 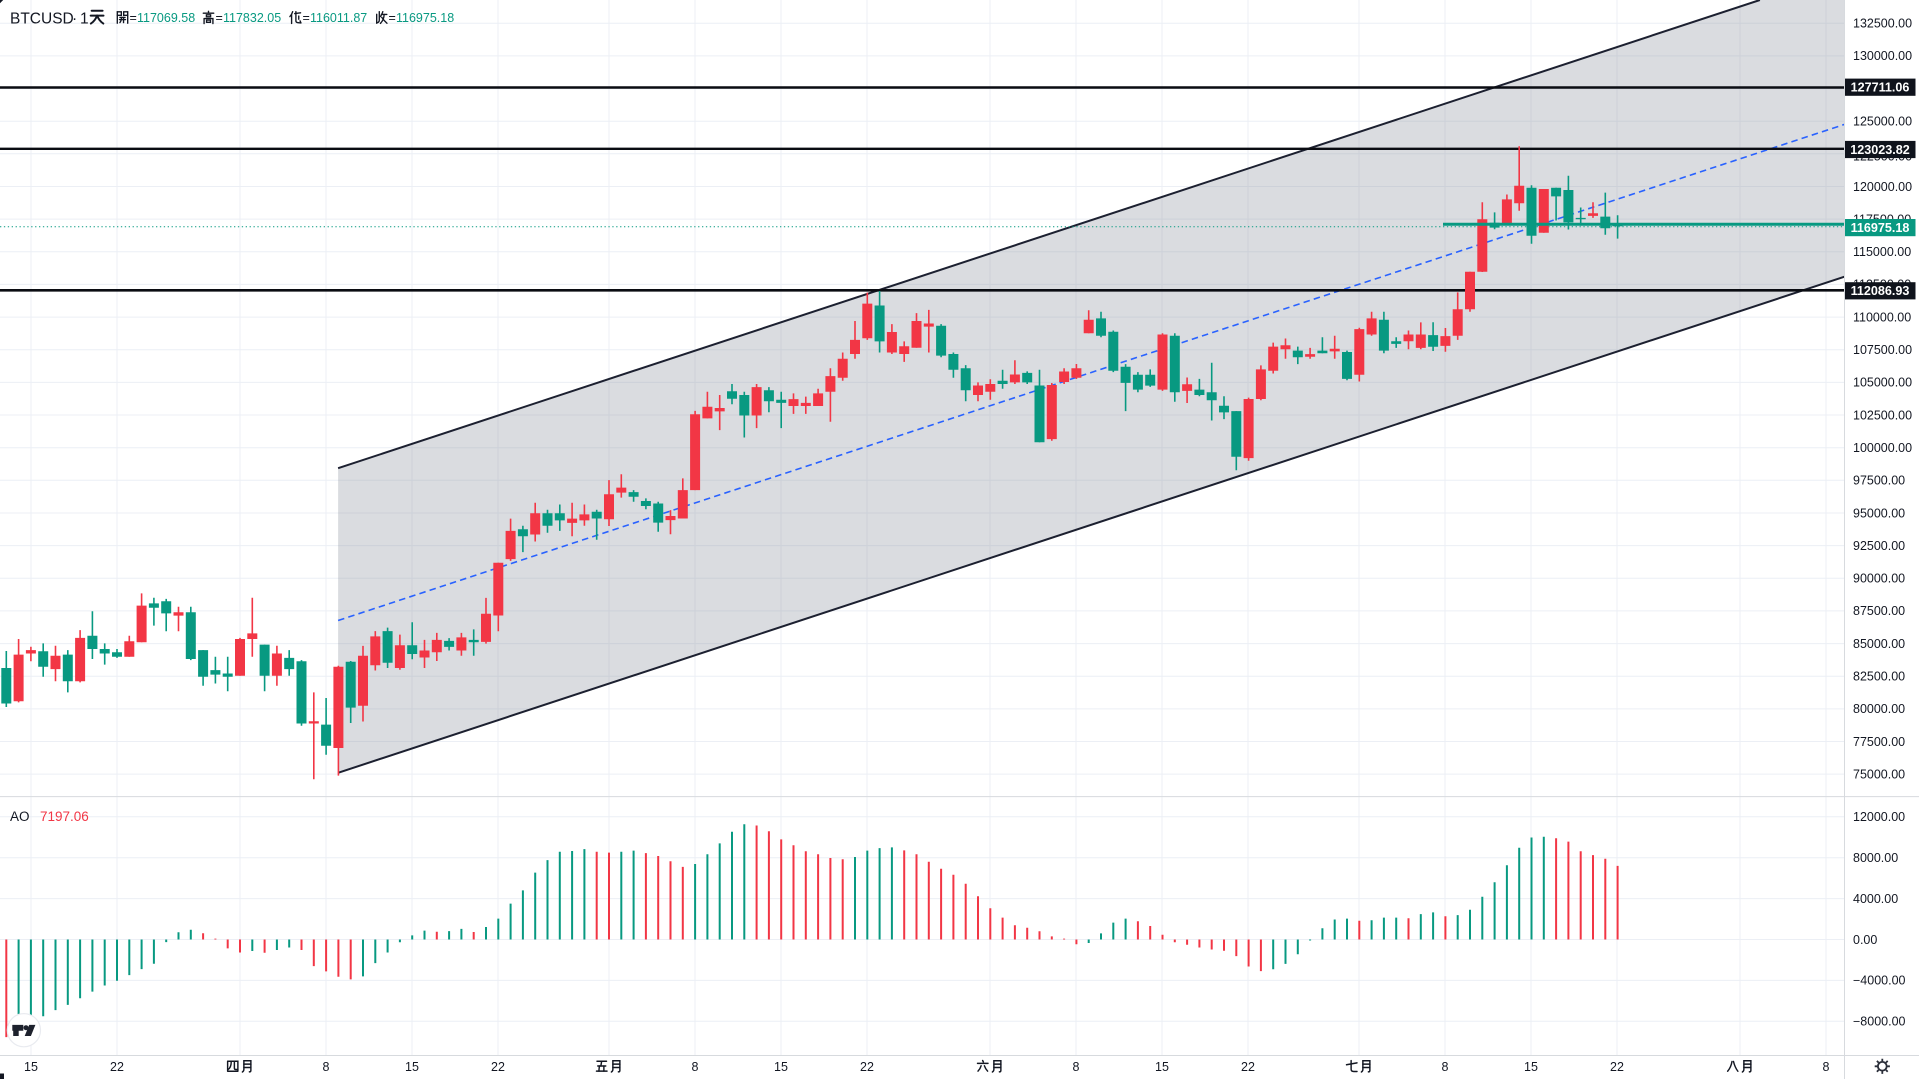 What do you see at coordinates (1879, 513) in the screenshot?
I see `svg-text: 95000.00` at bounding box center [1879, 513].